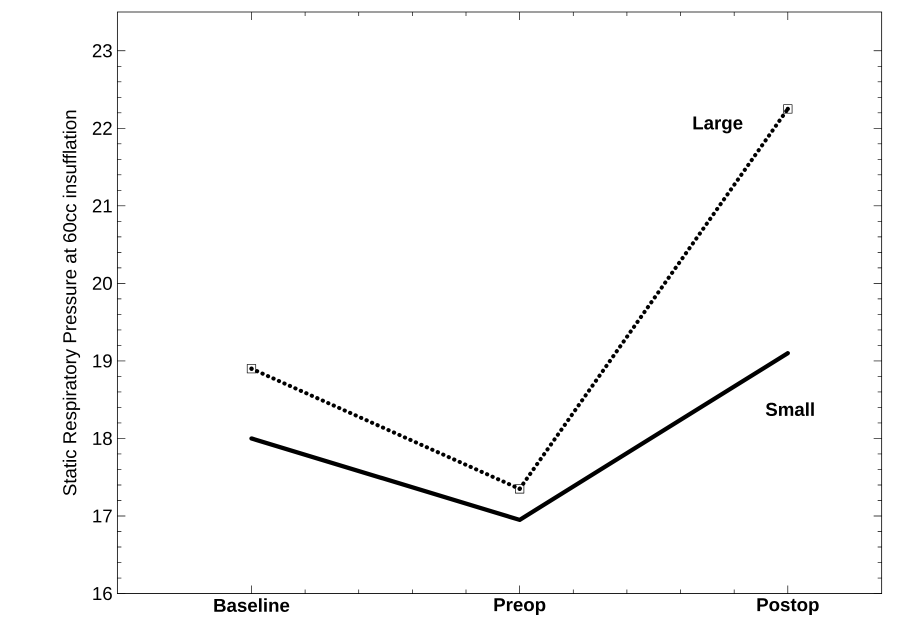 This screenshot has width=903, height=635. I want to click on y-tick-label: 19, so click(102, 361).